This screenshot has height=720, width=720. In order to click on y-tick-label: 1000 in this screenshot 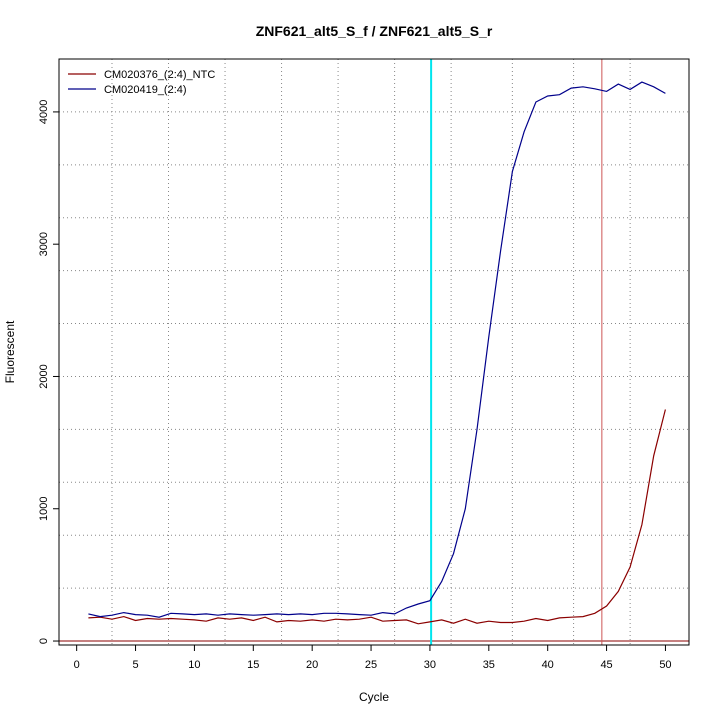, I will do `click(44, 509)`.